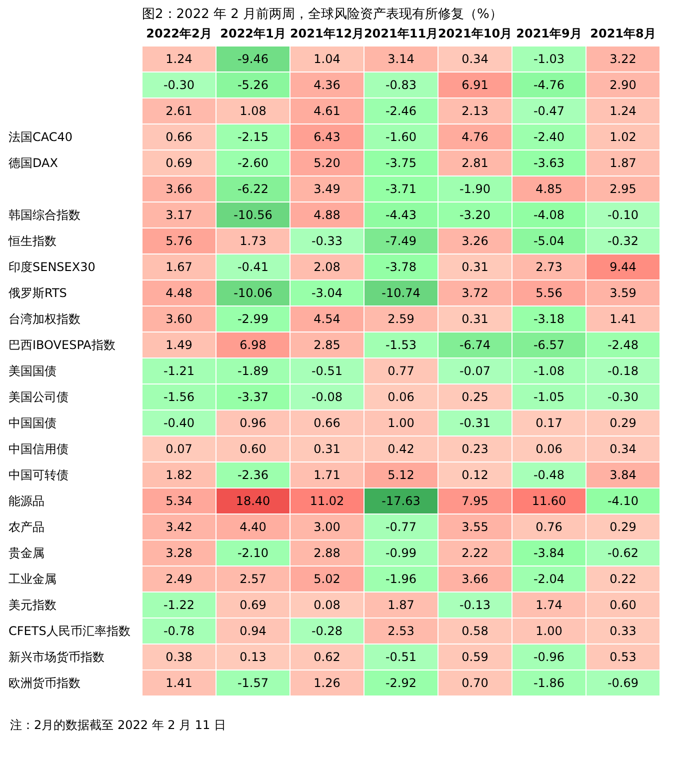 Image resolution: width=685 pixels, height=762 pixels. Describe the element at coordinates (327, 33) in the screenshot. I see `x-tick-label: 2021年12月` at that location.